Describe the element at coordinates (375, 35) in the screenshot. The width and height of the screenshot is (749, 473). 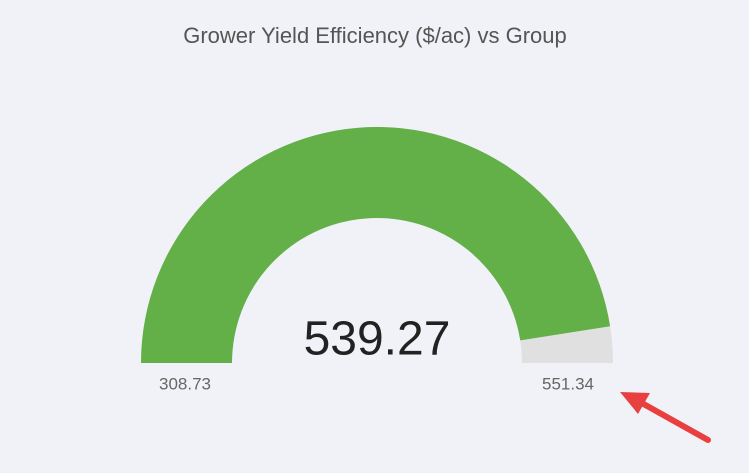
I see `chart-title: Grower Yield Efficiency ($/ac) vs Group` at that location.